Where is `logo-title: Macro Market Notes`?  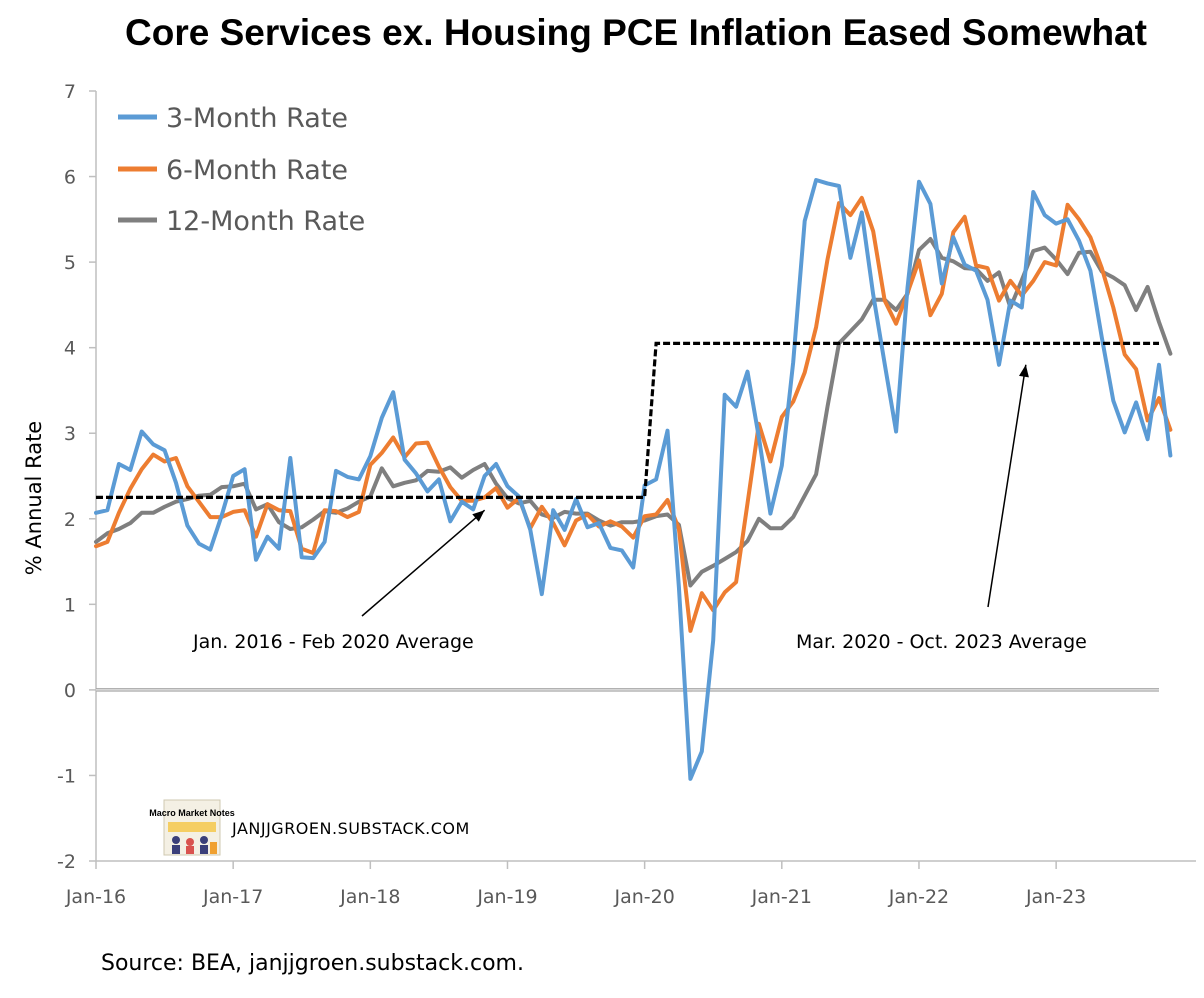
logo-title: Macro Market Notes is located at coordinates (192, 813).